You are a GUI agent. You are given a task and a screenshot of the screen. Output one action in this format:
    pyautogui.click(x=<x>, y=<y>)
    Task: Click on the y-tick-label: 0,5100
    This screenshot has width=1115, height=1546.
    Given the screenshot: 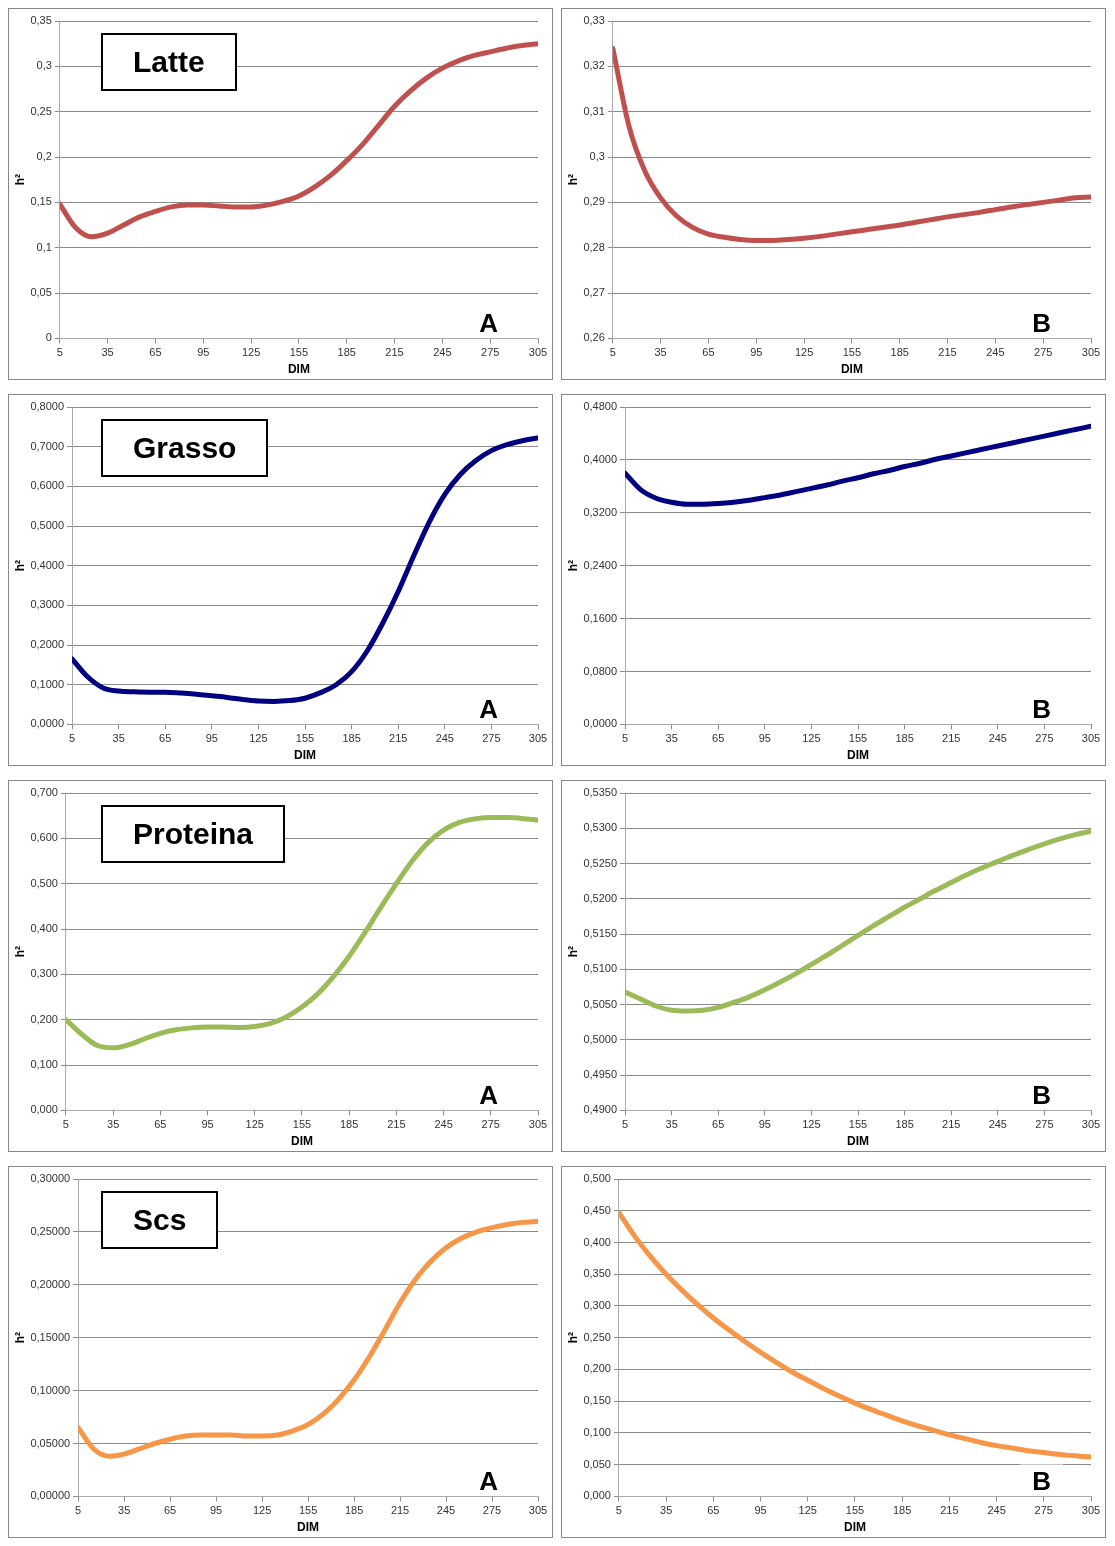 What is the action you would take?
    pyautogui.click(x=600, y=968)
    